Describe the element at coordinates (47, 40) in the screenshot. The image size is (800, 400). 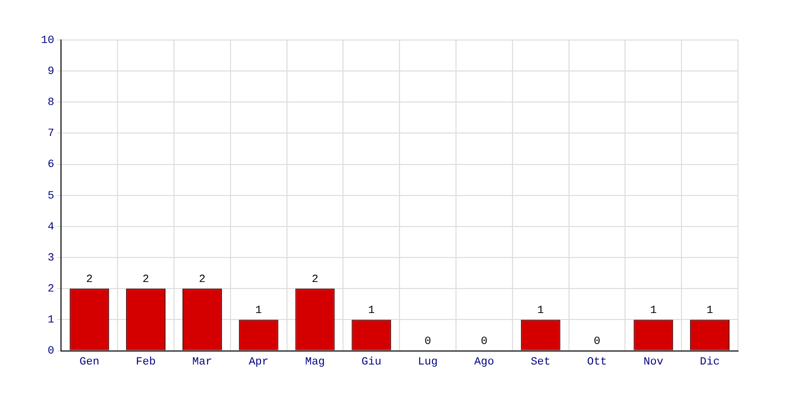
I see `y-tick-label: 10` at that location.